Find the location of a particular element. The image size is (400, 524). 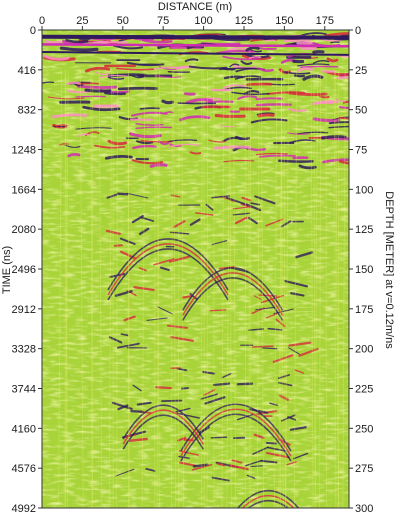

x-tick-label: 75 is located at coordinates (163, 21).